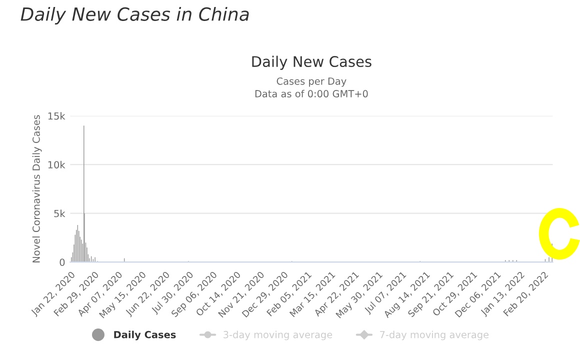  I want to click on y-axis-title: Novel Coronavirus Daily Cases, so click(37, 188).